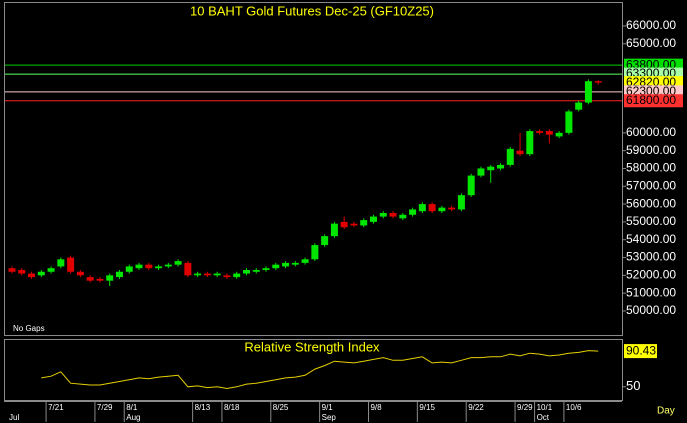 The width and height of the screenshot is (687, 423). Describe the element at coordinates (651, 203) in the screenshot. I see `y-tick-label: 56000.00` at that location.